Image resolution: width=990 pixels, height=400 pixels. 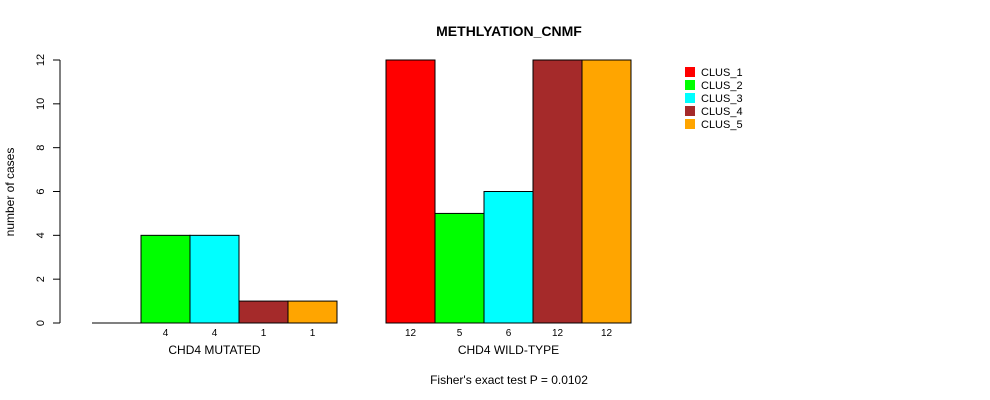 I want to click on chart-title: METHLYATION_CNMF, so click(x=509, y=31).